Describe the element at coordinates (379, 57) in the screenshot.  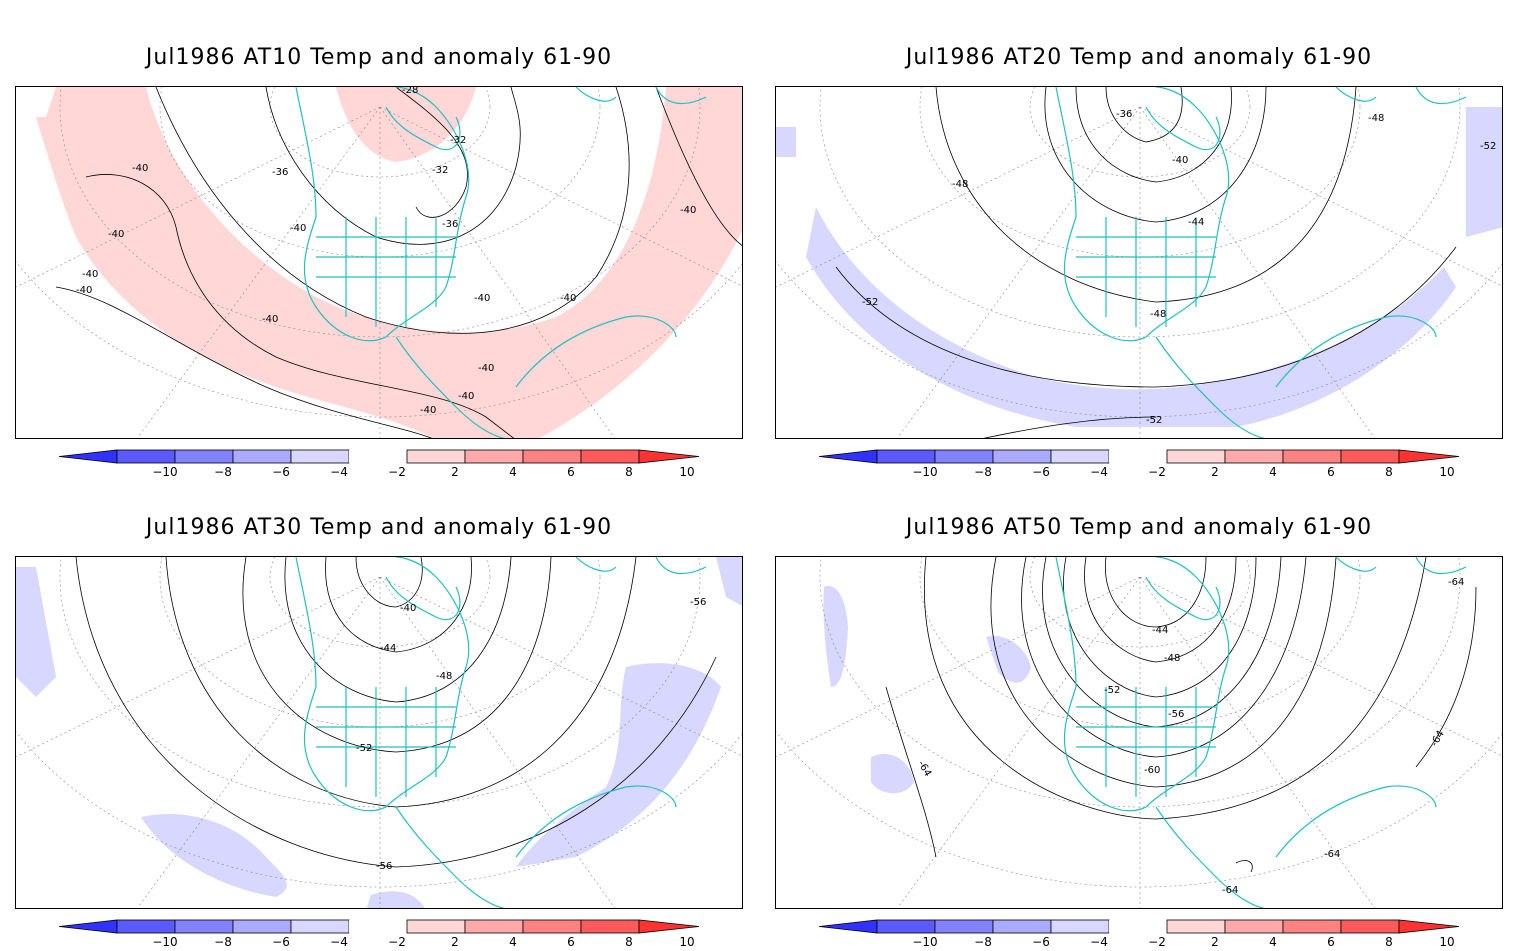
I see `panel-title: Jul1986 AT10 Temp and anomaly 61-90` at that location.